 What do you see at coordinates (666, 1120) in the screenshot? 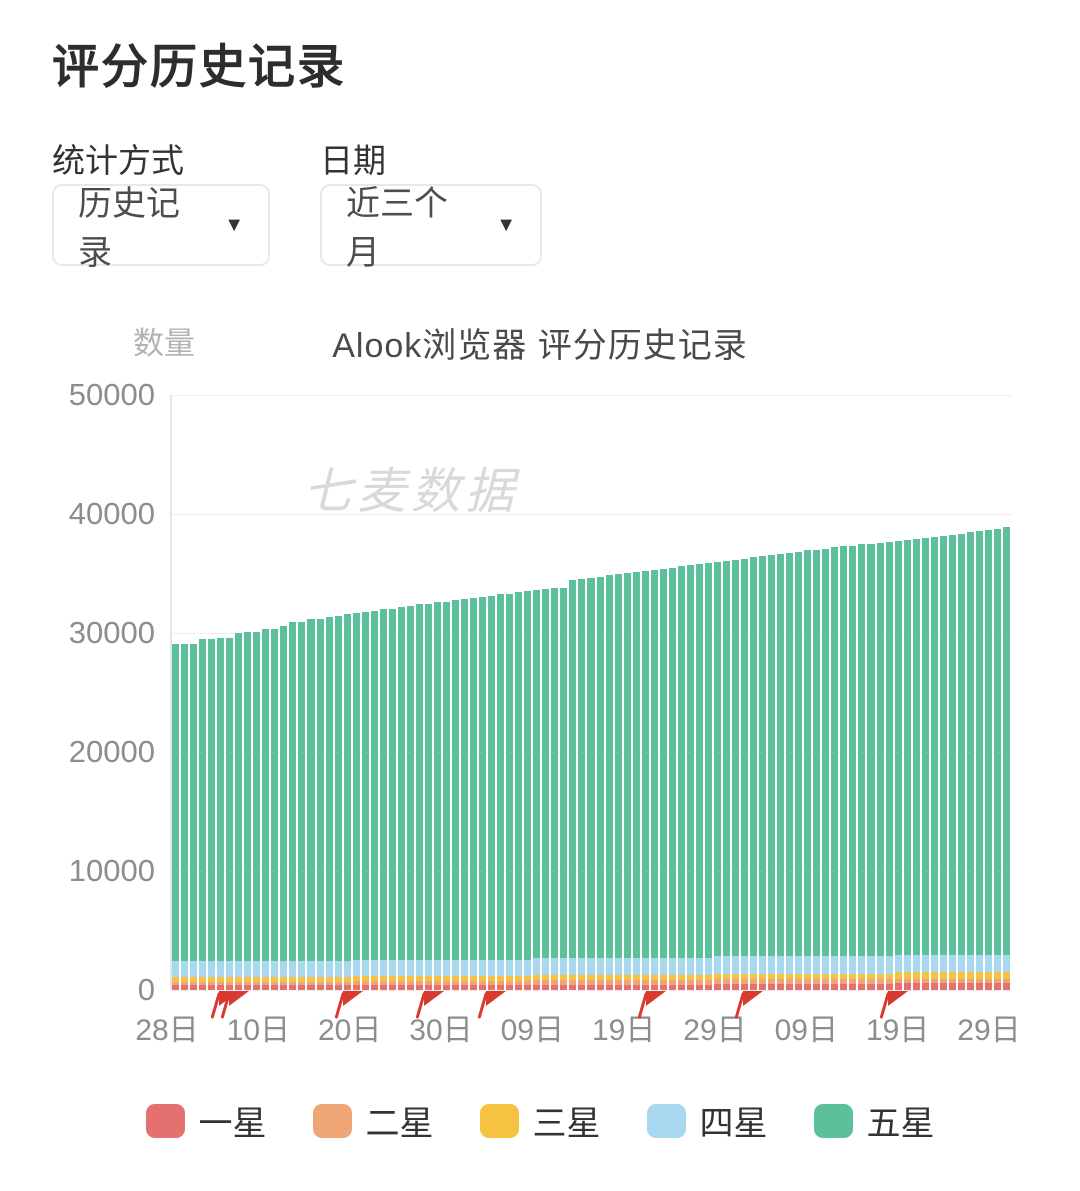
I see `legend-swatch-four-star` at bounding box center [666, 1120].